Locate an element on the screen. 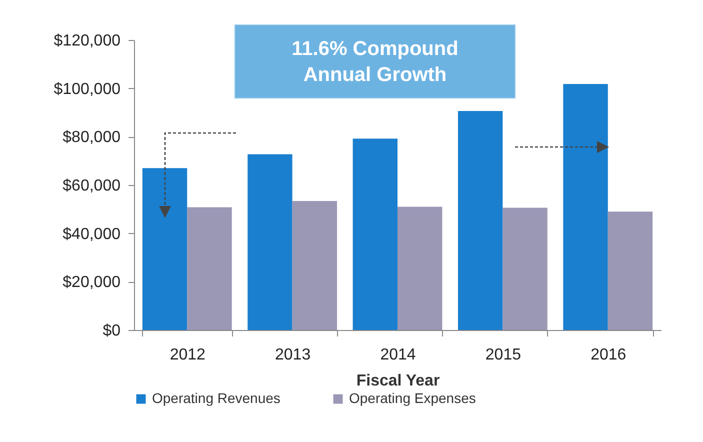  y-tick-label: $120,000 is located at coordinates (87, 41).